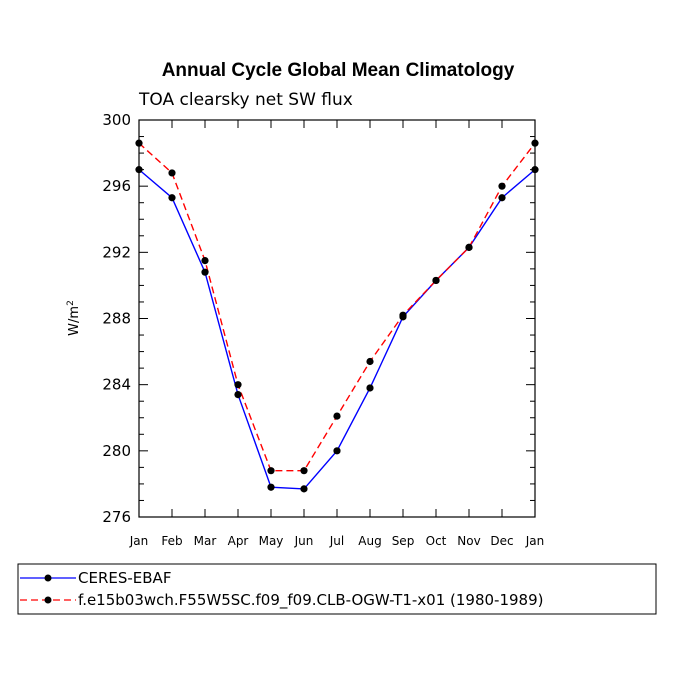 Image resolution: width=675 pixels, height=675 pixels. I want to click on y-axis-label: W/m2, so click(74, 318).